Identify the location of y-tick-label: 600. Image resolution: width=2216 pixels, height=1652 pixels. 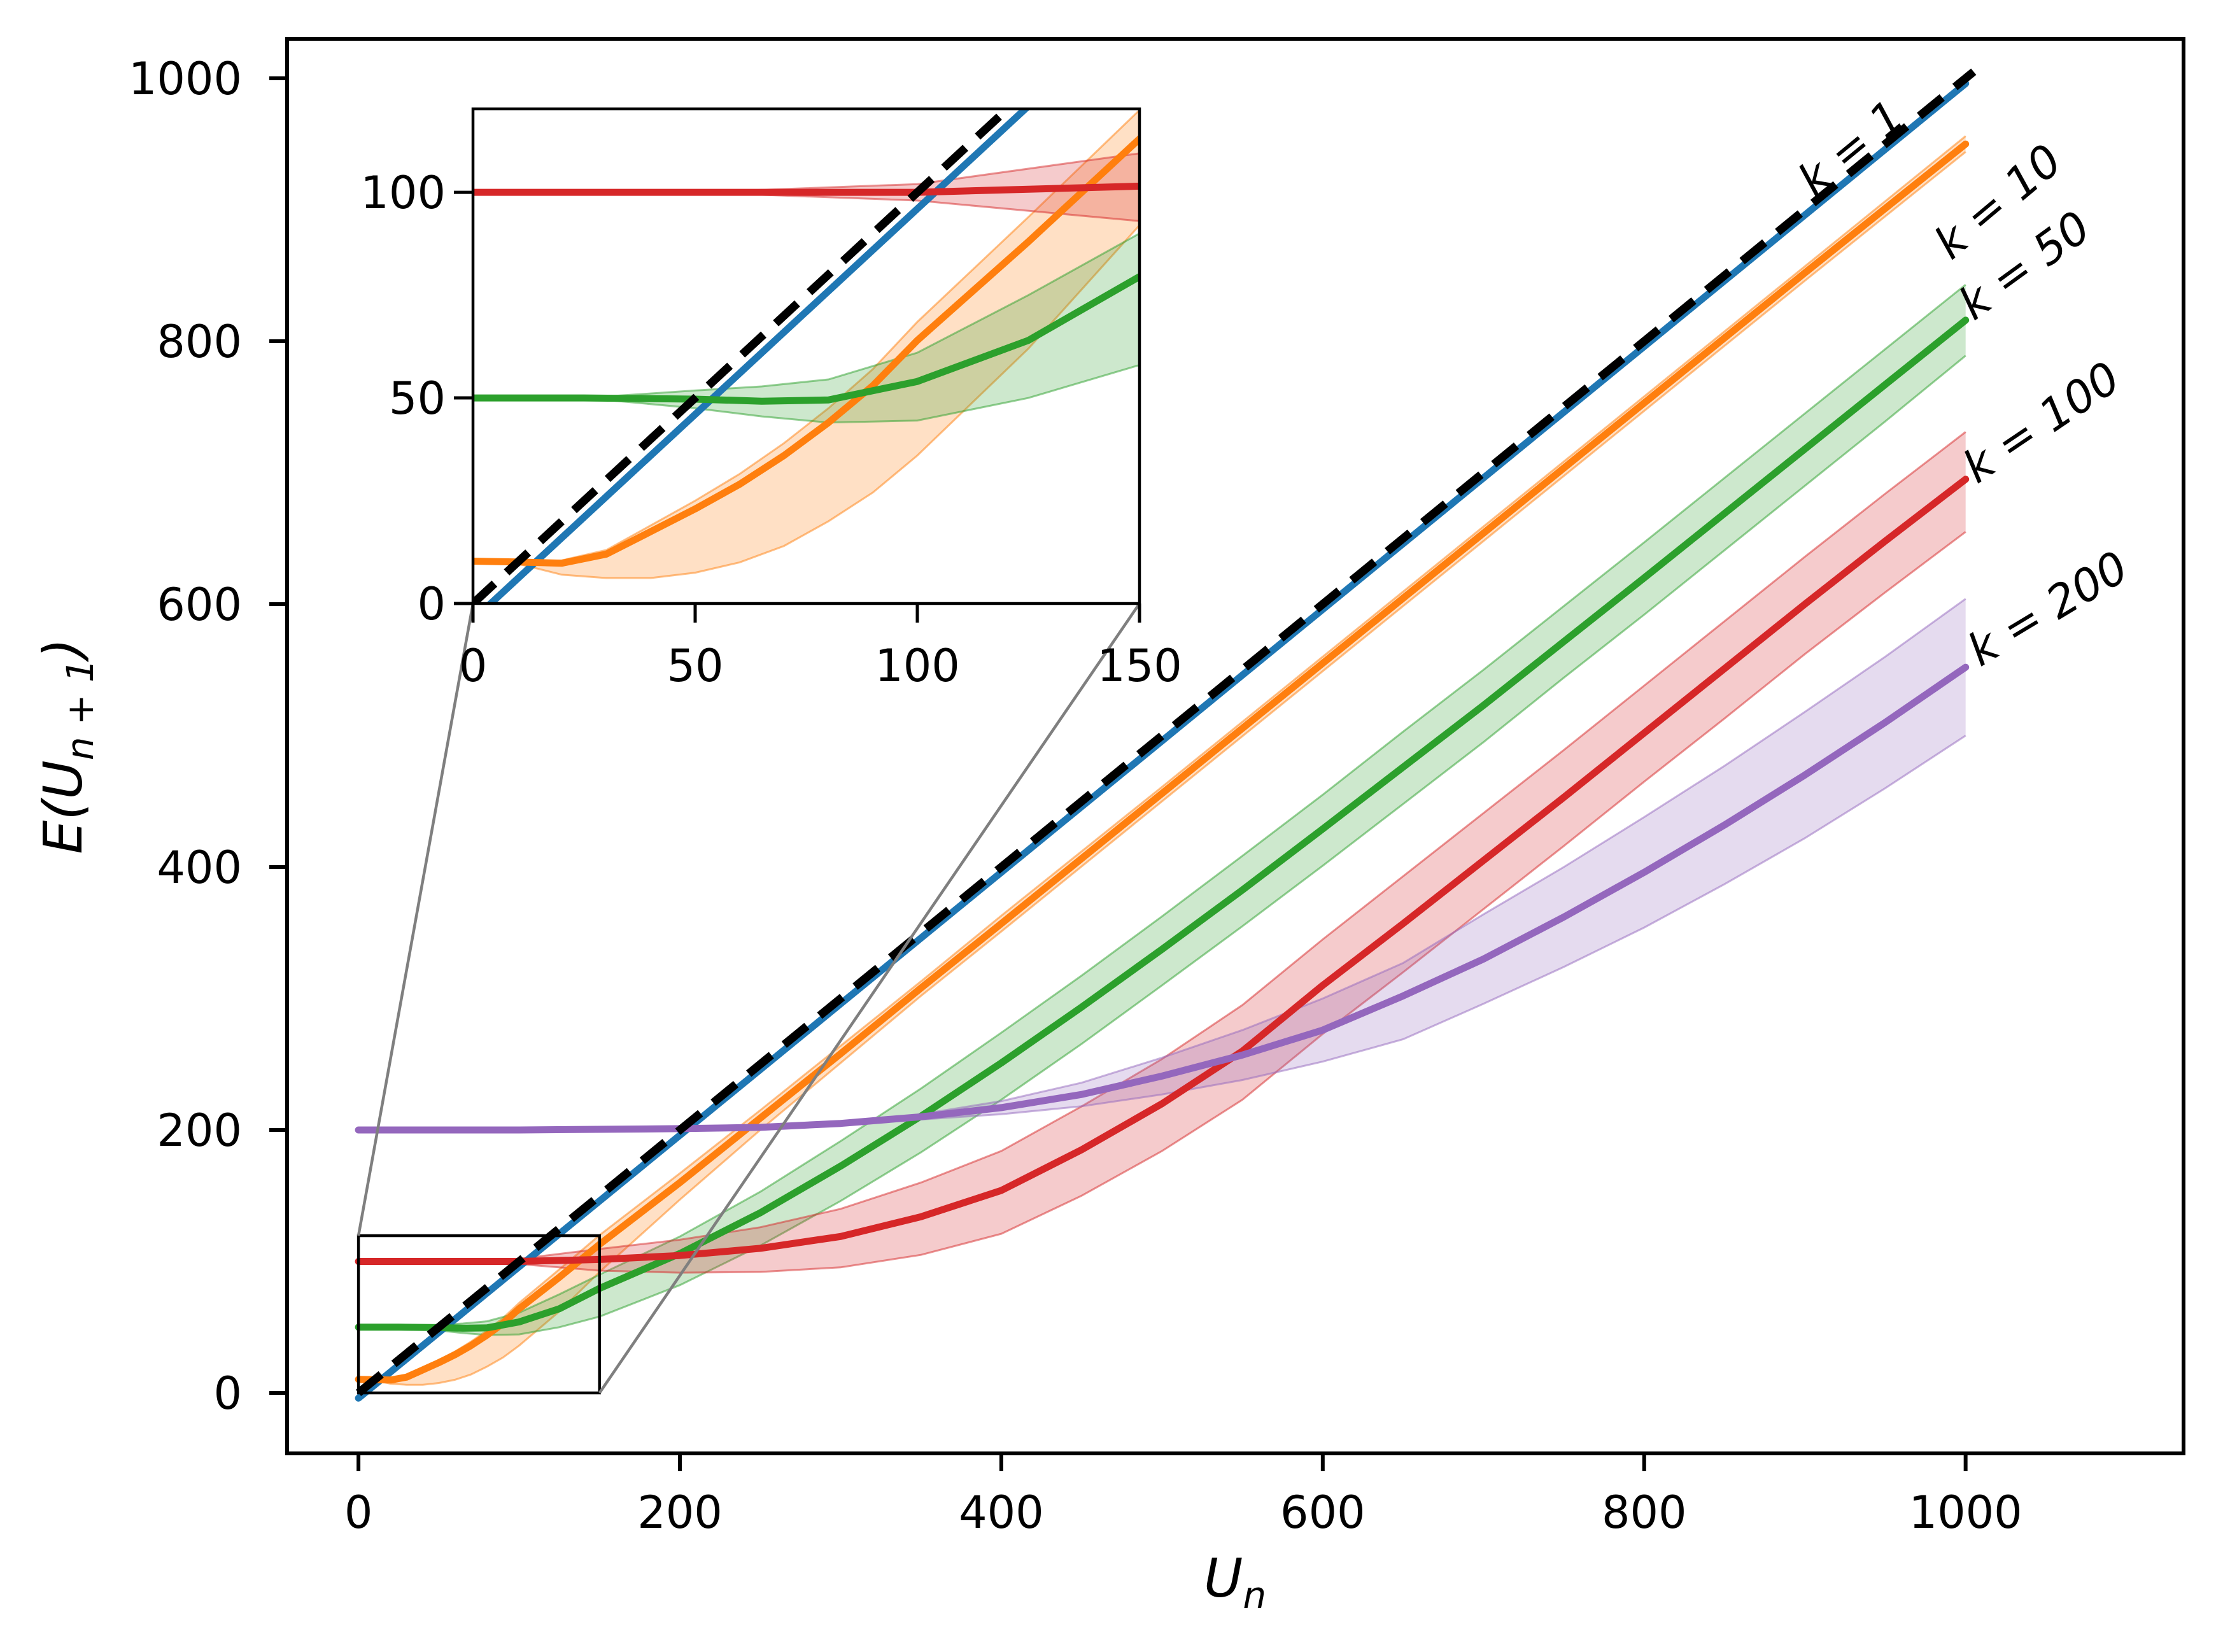
(199, 605).